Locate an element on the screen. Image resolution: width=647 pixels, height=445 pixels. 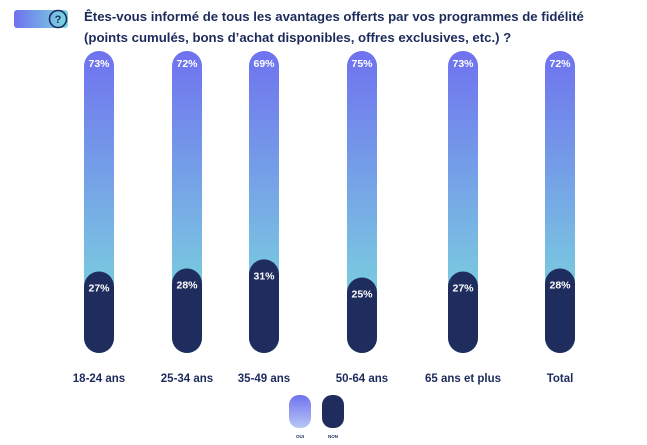
x-tick-label: 18-24 ans is located at coordinates (99, 379).